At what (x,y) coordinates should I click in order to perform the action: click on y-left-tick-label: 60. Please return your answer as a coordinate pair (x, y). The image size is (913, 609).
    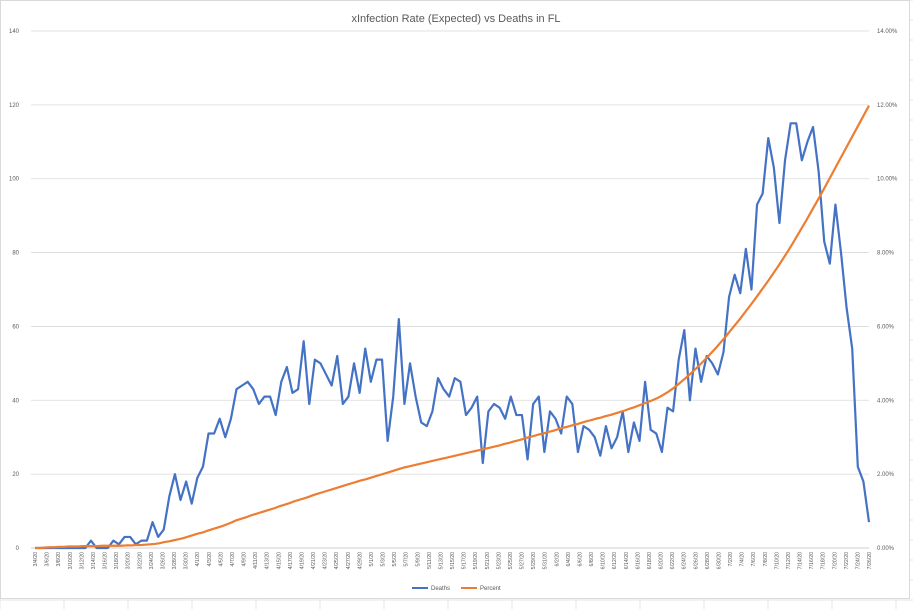
    Looking at the image, I should click on (15, 327).